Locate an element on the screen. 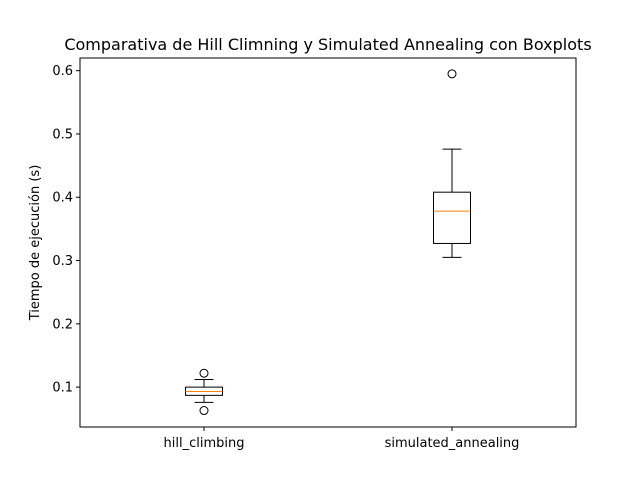 The width and height of the screenshot is (640, 480). y-axis-label: Tiempo de ejecución (s) is located at coordinates (35, 243).